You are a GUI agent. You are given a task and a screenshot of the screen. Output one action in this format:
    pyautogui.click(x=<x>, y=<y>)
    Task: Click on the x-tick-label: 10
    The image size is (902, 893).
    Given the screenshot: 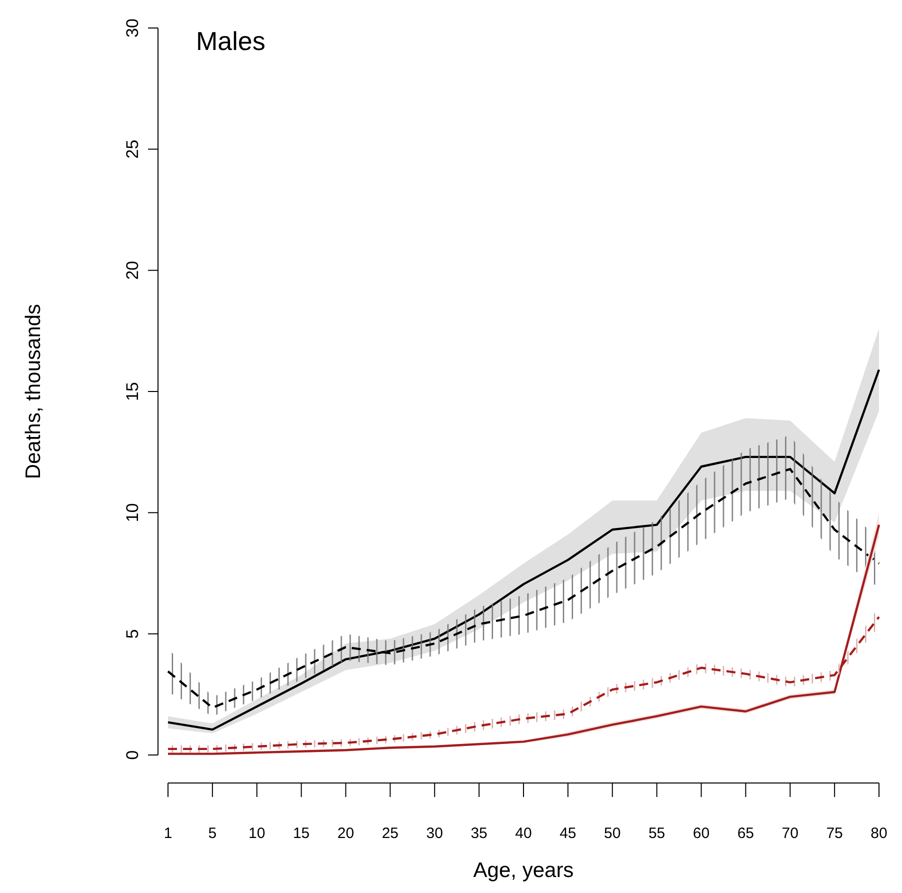 What is the action you would take?
    pyautogui.click(x=257, y=833)
    